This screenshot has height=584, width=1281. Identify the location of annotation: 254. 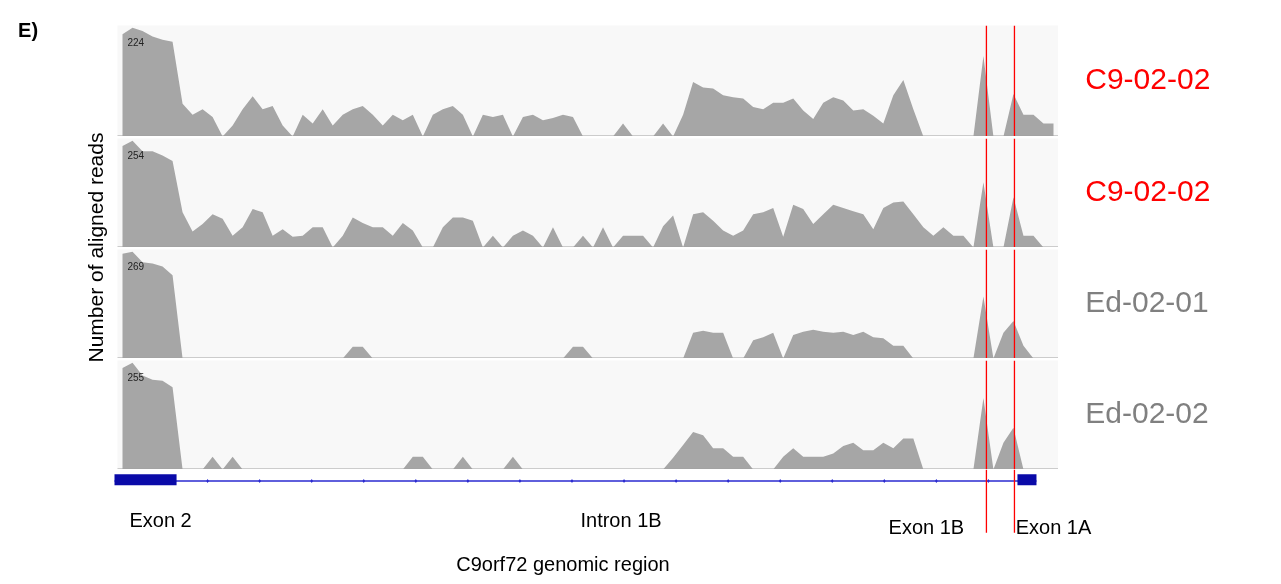
(136, 155).